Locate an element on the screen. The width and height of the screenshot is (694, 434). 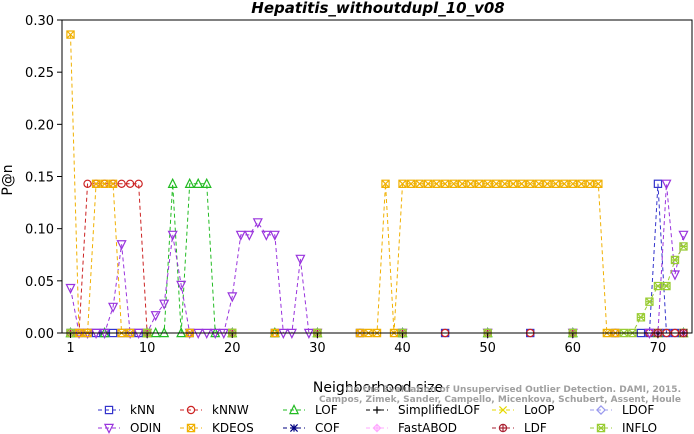
y-tick-label: 0.25 is located at coordinates (39, 73).